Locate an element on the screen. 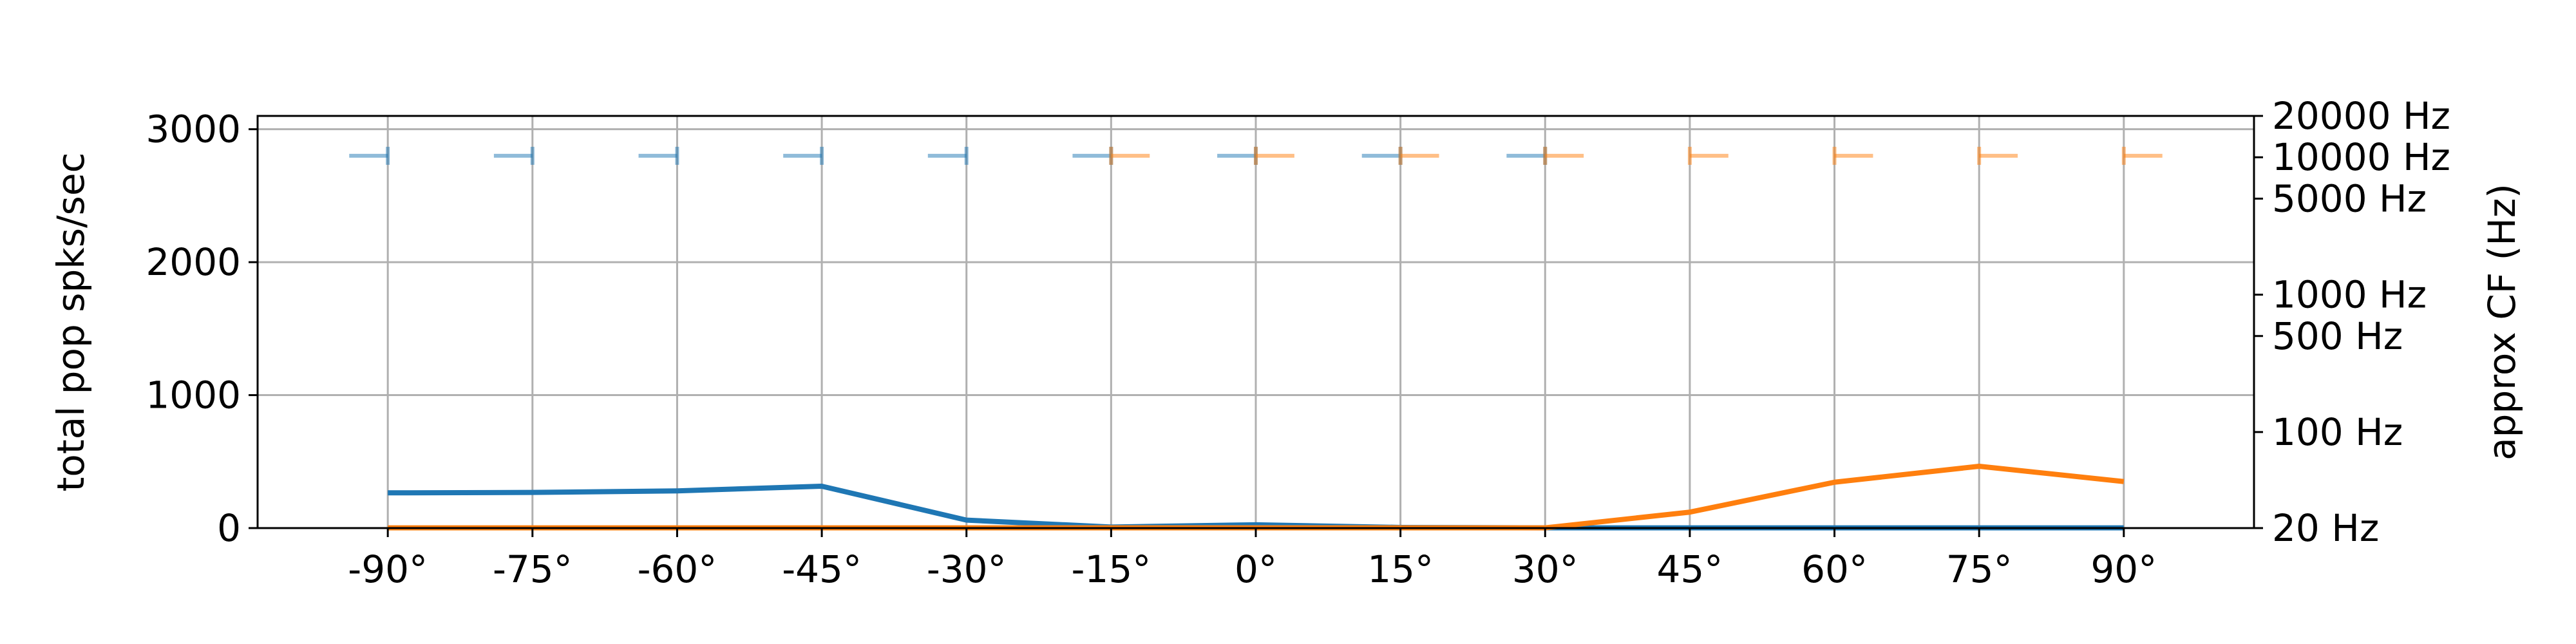 The width and height of the screenshot is (2576, 644). x-tick-label: 60° is located at coordinates (1834, 569).